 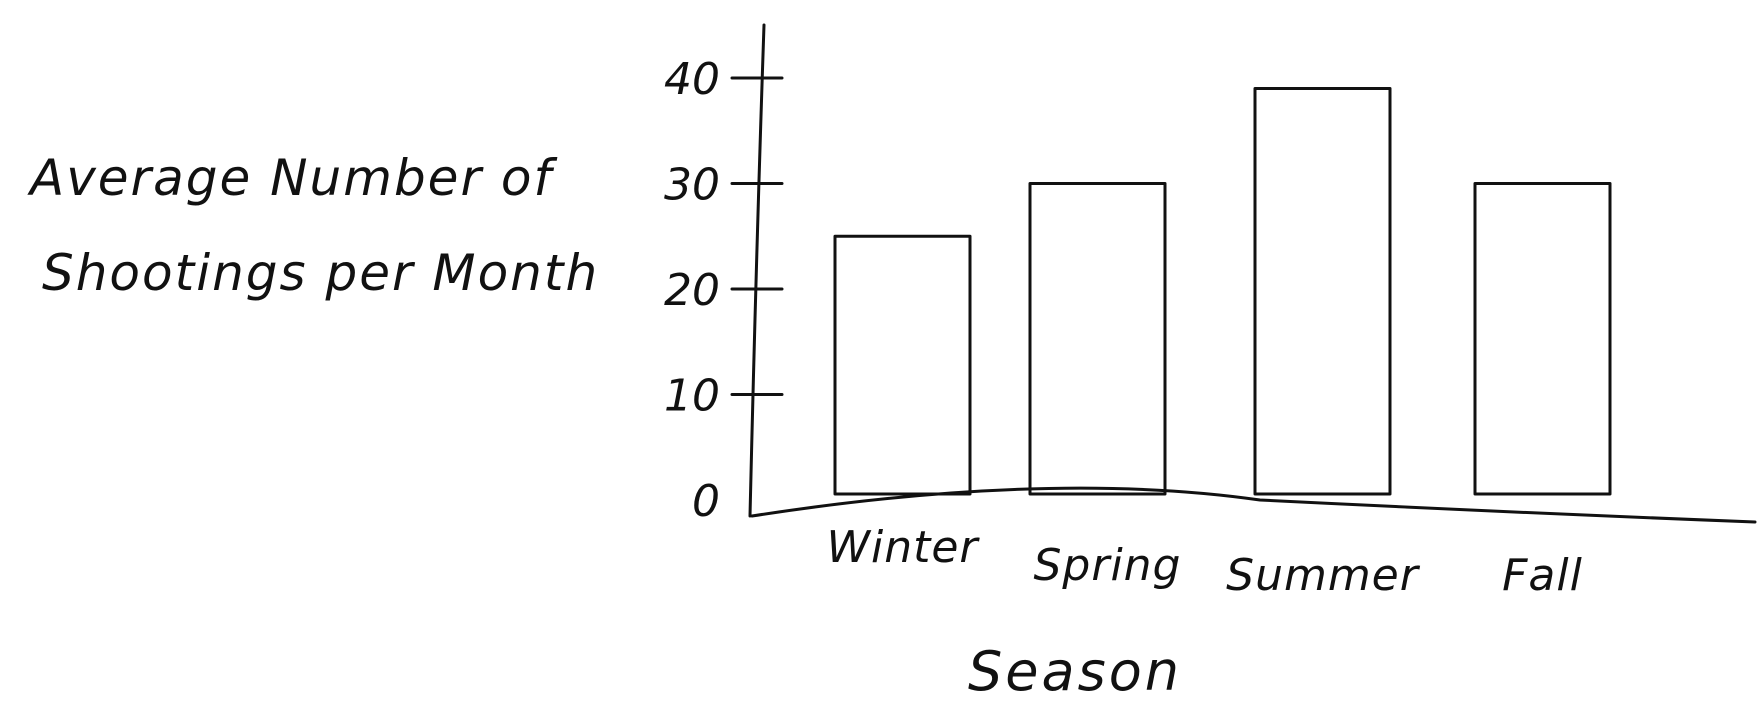 I want to click on y-tick-label-10: 10, so click(x=692, y=396).